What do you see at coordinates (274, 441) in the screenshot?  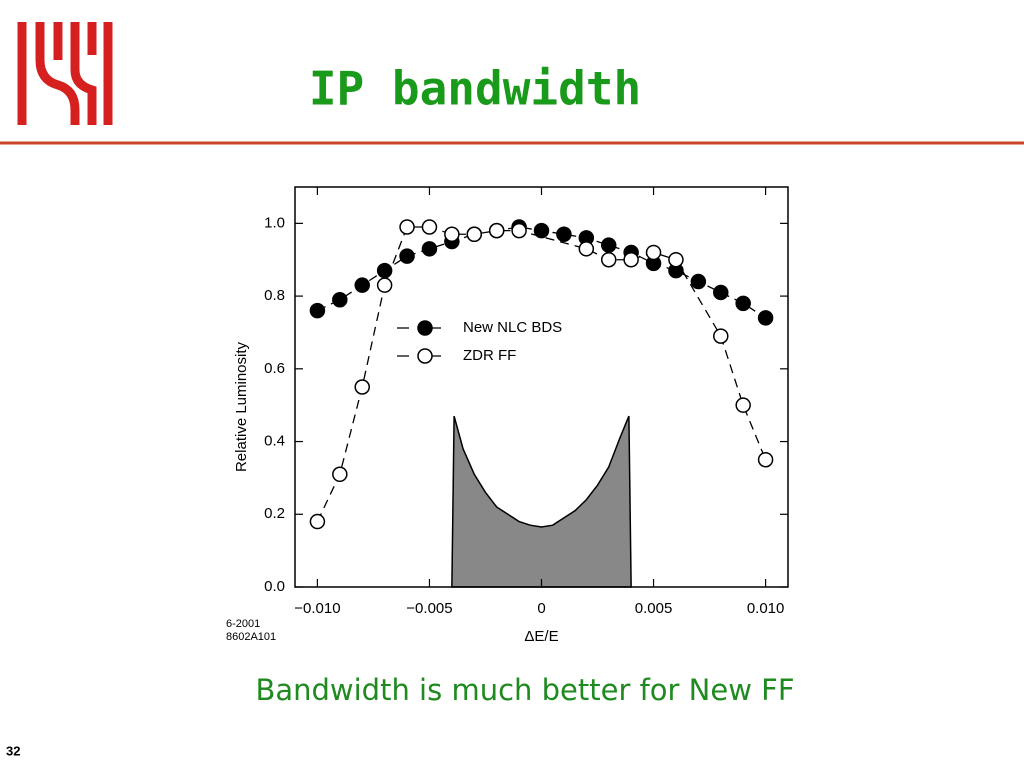 I see `y-tick-label: 0.4` at bounding box center [274, 441].